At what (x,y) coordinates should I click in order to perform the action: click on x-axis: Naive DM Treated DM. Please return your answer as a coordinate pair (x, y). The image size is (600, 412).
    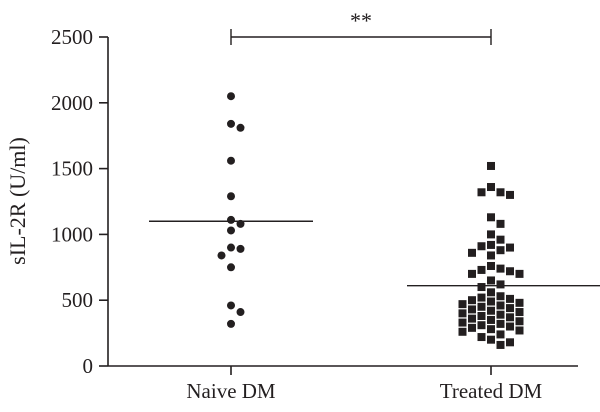
    Looking at the image, I should click on (343, 384).